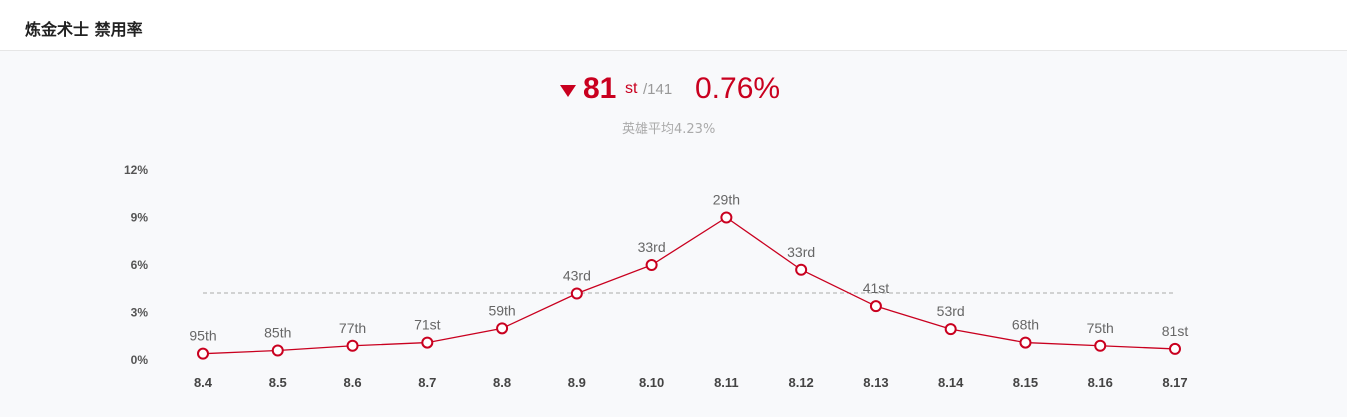  I want to click on point-rank-label: 59th, so click(501, 310).